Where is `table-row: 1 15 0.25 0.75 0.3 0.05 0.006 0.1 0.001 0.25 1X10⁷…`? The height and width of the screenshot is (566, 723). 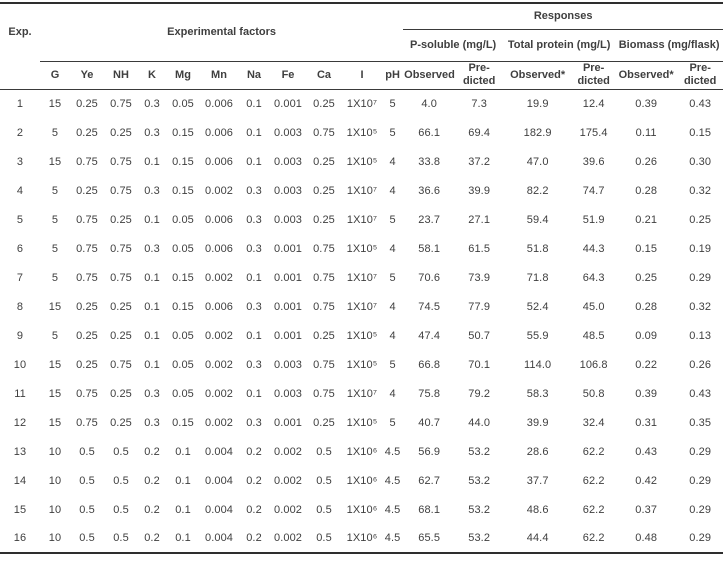 table-row: 1 15 0.25 0.75 0.3 0.05 0.006 0.1 0.001 0.25 1X10⁷… is located at coordinates (361, 103).